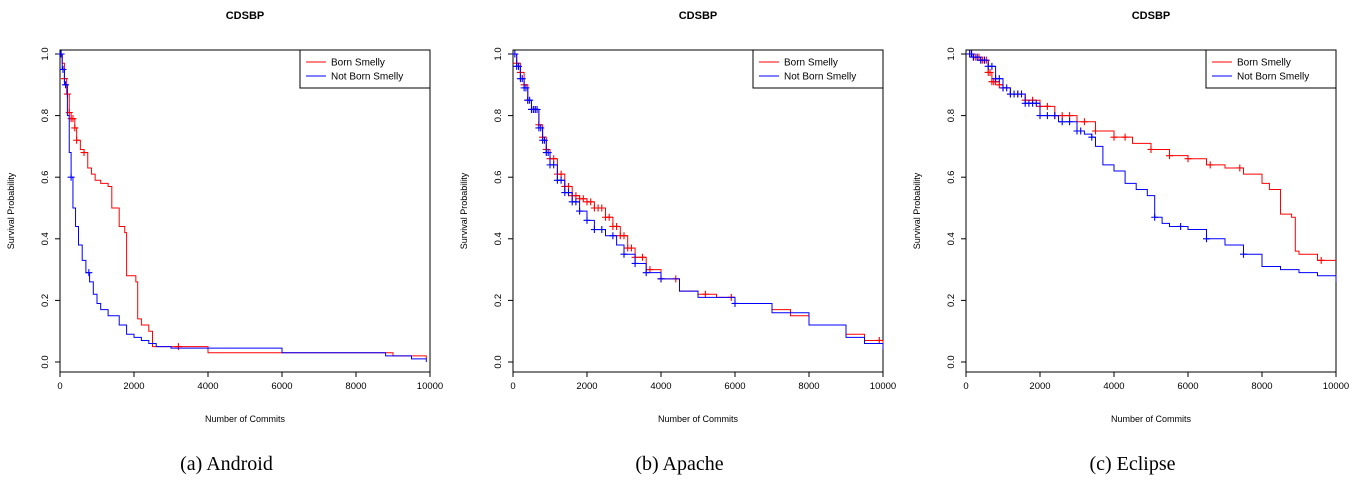 The width and height of the screenshot is (1359, 483). I want to click on legend-box, so click(365, 69).